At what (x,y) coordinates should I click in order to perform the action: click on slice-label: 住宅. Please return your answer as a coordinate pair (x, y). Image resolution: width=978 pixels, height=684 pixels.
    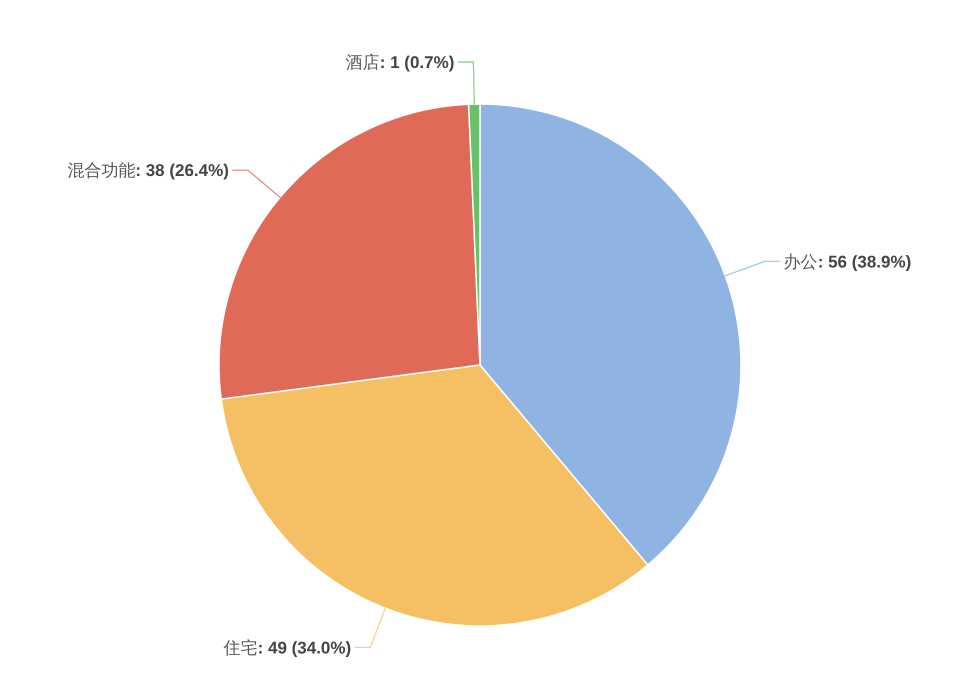
    Looking at the image, I should click on (240, 647).